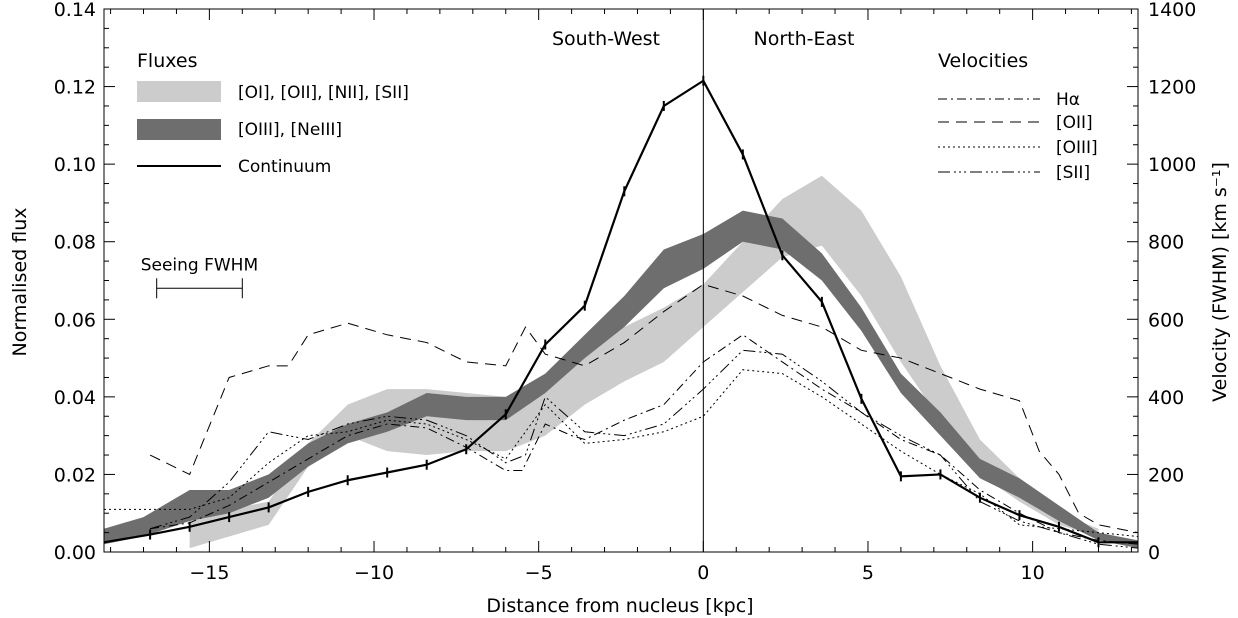 Image resolution: width=1238 pixels, height=618 pixels. What do you see at coordinates (606, 39) in the screenshot?
I see `region-label-south-west: South-West` at bounding box center [606, 39].